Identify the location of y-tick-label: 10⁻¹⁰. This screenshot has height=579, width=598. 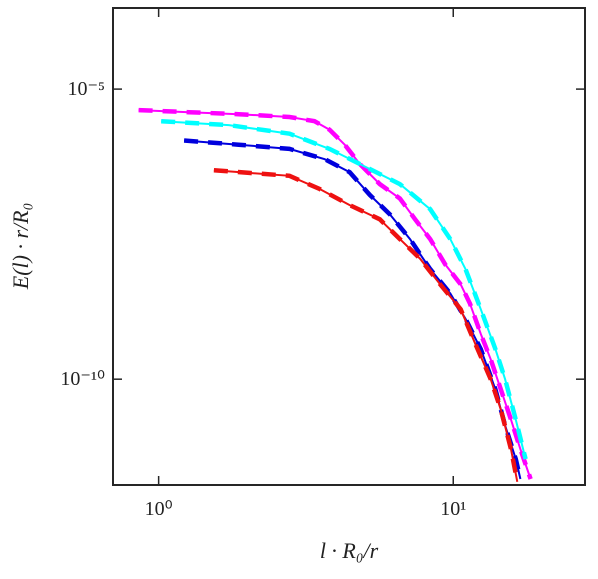
(82, 379).